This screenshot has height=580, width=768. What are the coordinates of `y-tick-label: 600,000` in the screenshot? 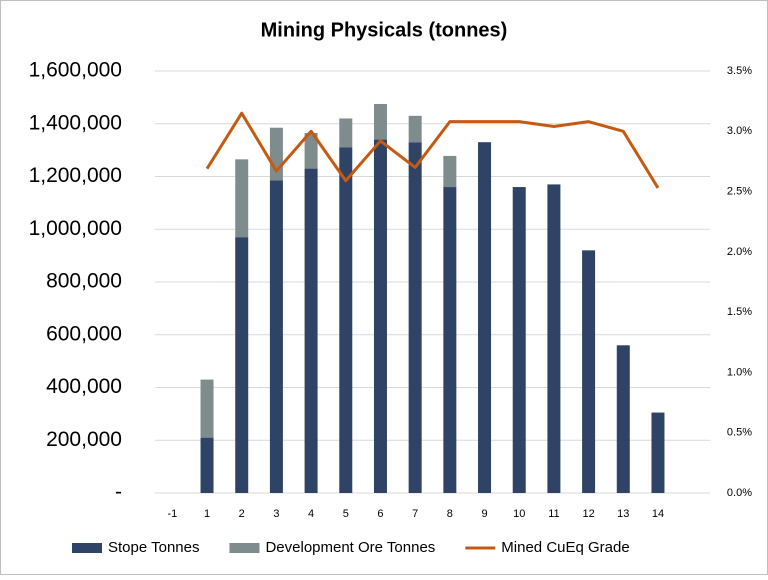 It's located at (84, 333).